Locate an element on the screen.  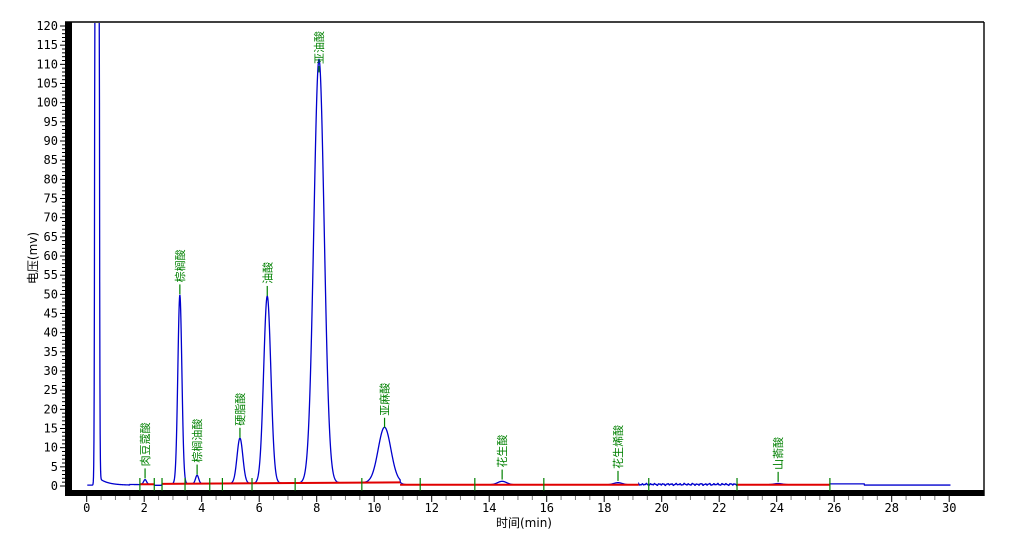
y-tick-label: 40 is located at coordinates (51, 333).